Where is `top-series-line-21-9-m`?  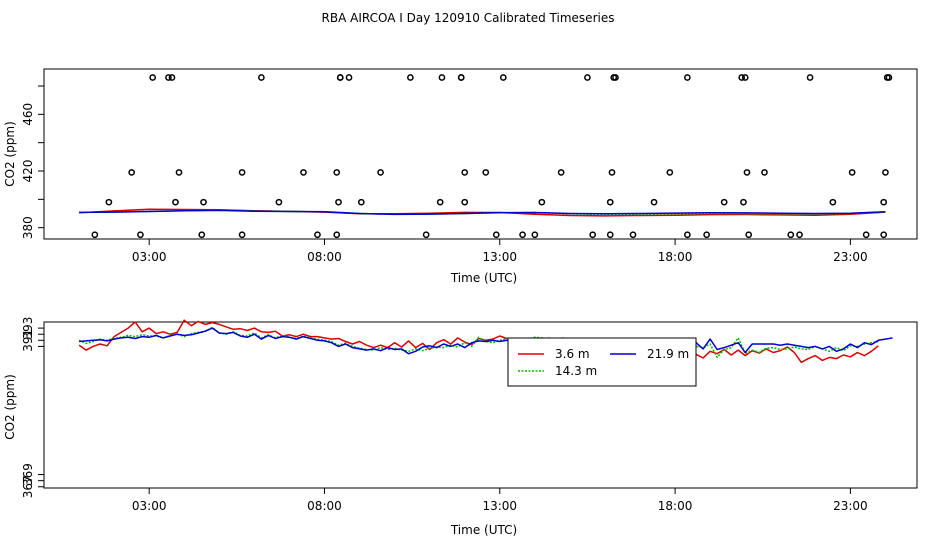
top-series-line-21-9-m is located at coordinates (482, 212).